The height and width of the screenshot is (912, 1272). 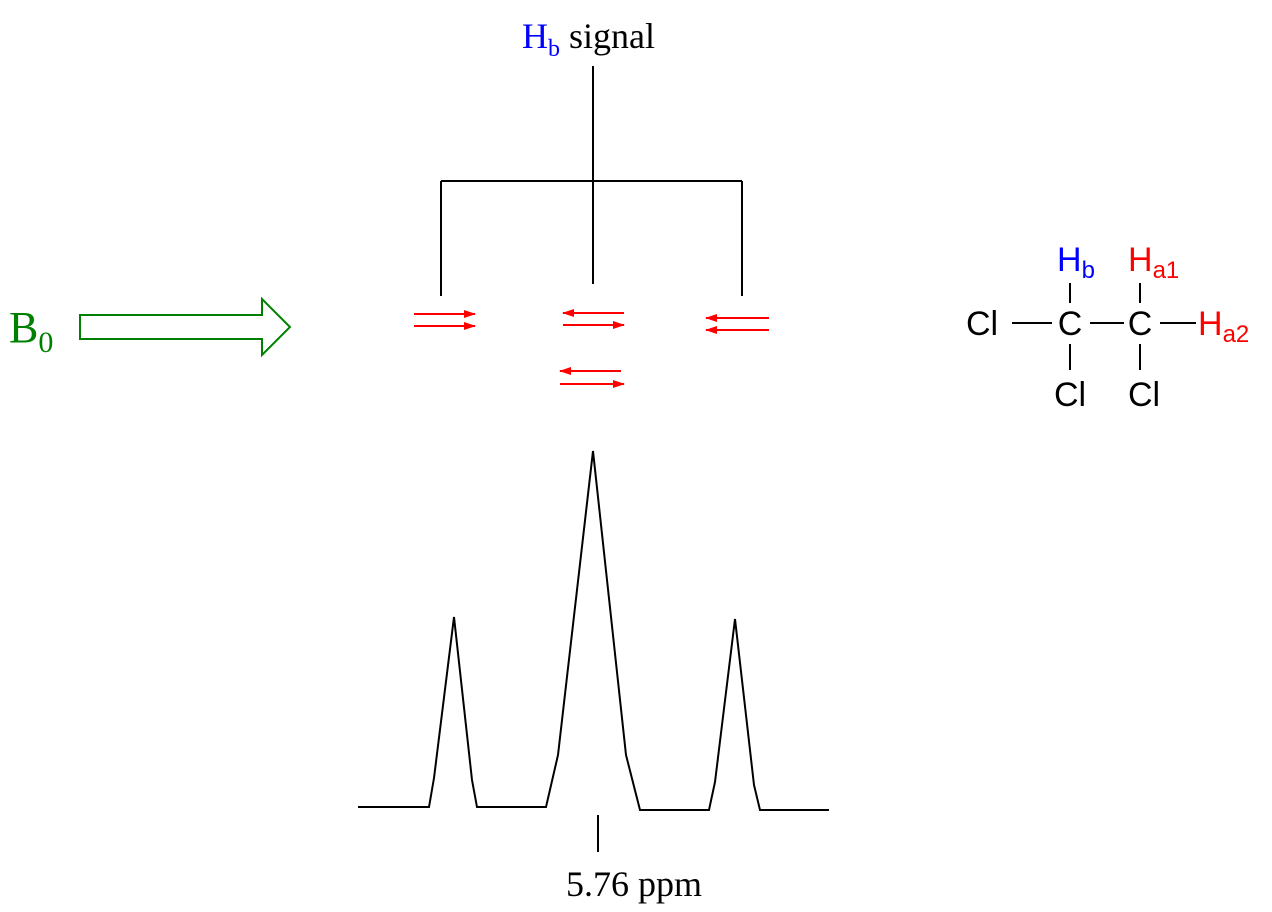 I want to click on spin-state-left-left, so click(x=737, y=324).